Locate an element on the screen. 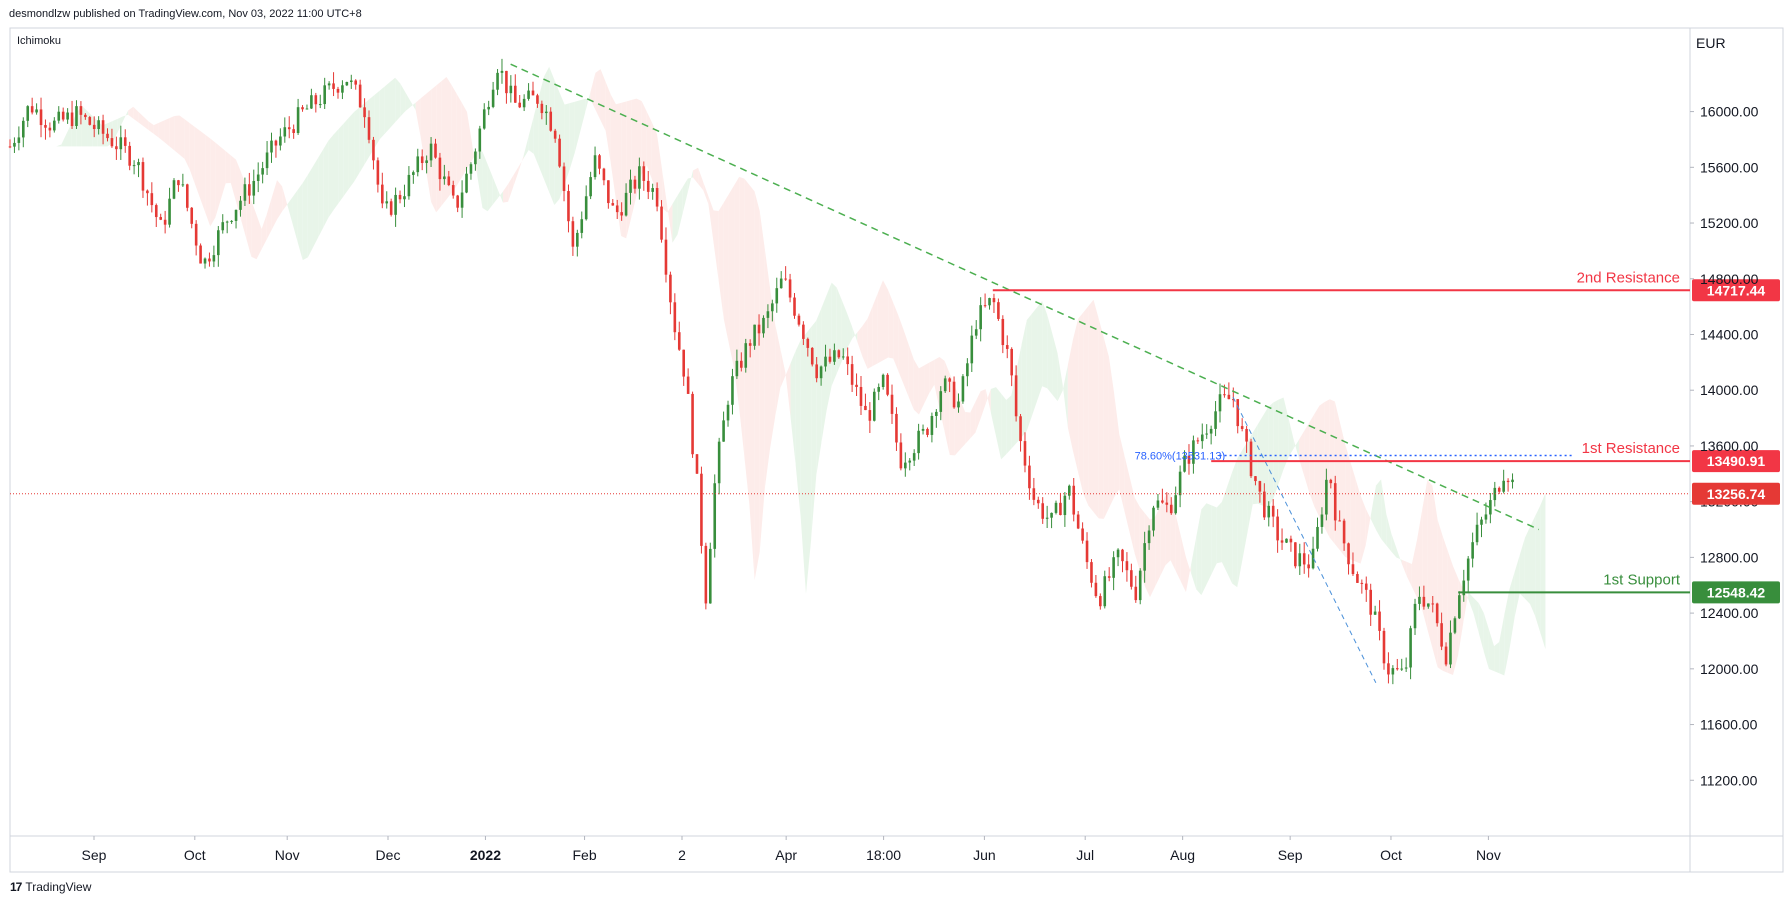 Image resolution: width=1787 pixels, height=907 pixels. resistance-level-label: 1st Resistance is located at coordinates (1631, 448).